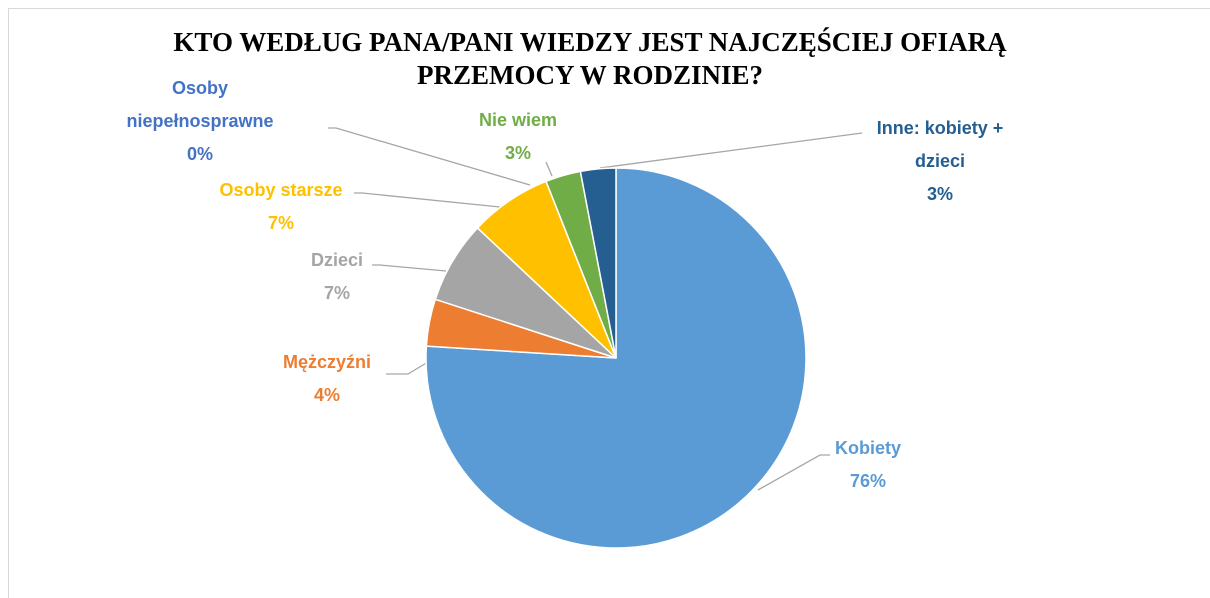 This screenshot has width=1210, height=598. What do you see at coordinates (867, 448) in the screenshot?
I see `data-label-category: Kobiety` at bounding box center [867, 448].